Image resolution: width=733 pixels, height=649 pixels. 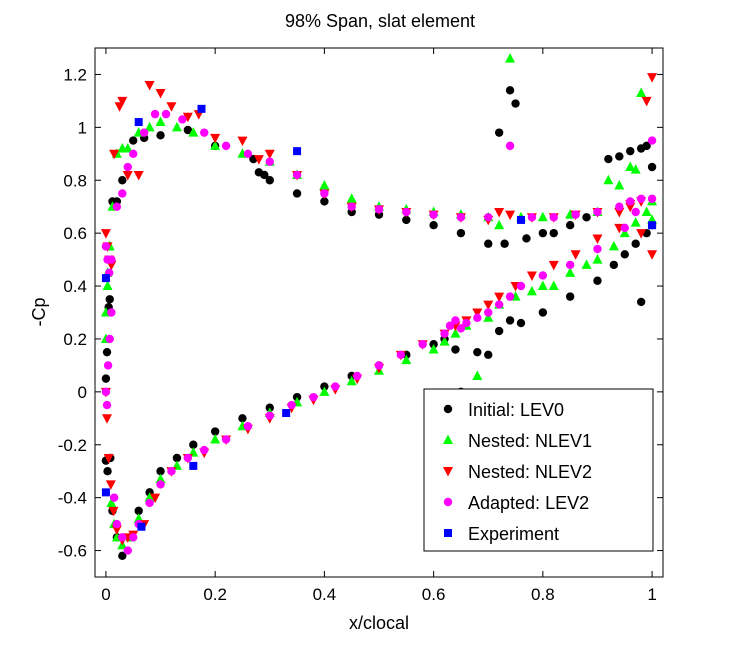 What do you see at coordinates (325, 594) in the screenshot?
I see `x-tick-label: 0.4` at bounding box center [325, 594].